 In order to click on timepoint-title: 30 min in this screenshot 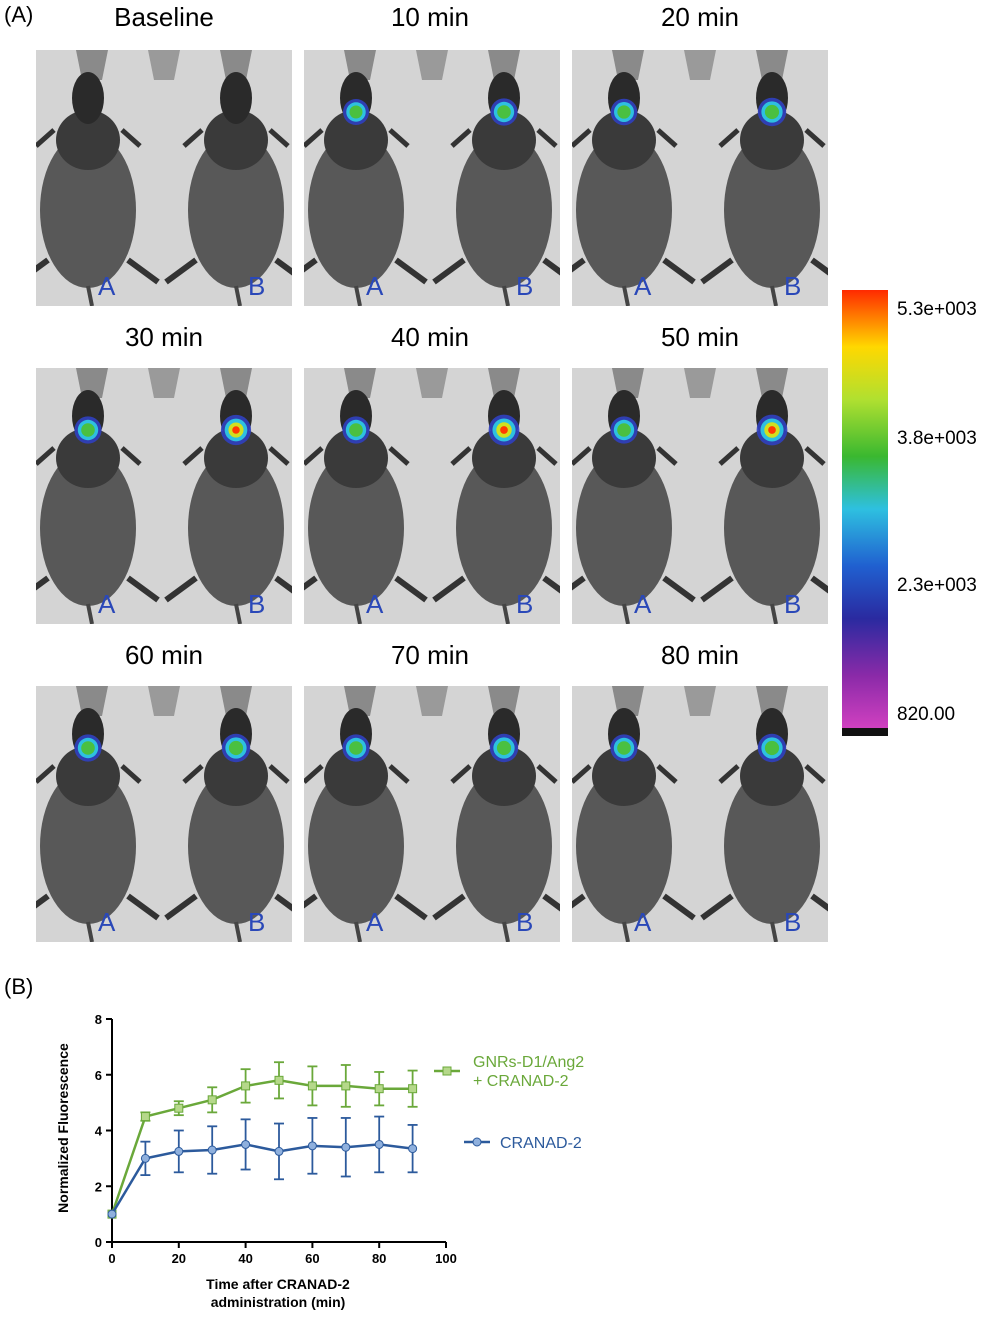, I will do `click(164, 337)`.